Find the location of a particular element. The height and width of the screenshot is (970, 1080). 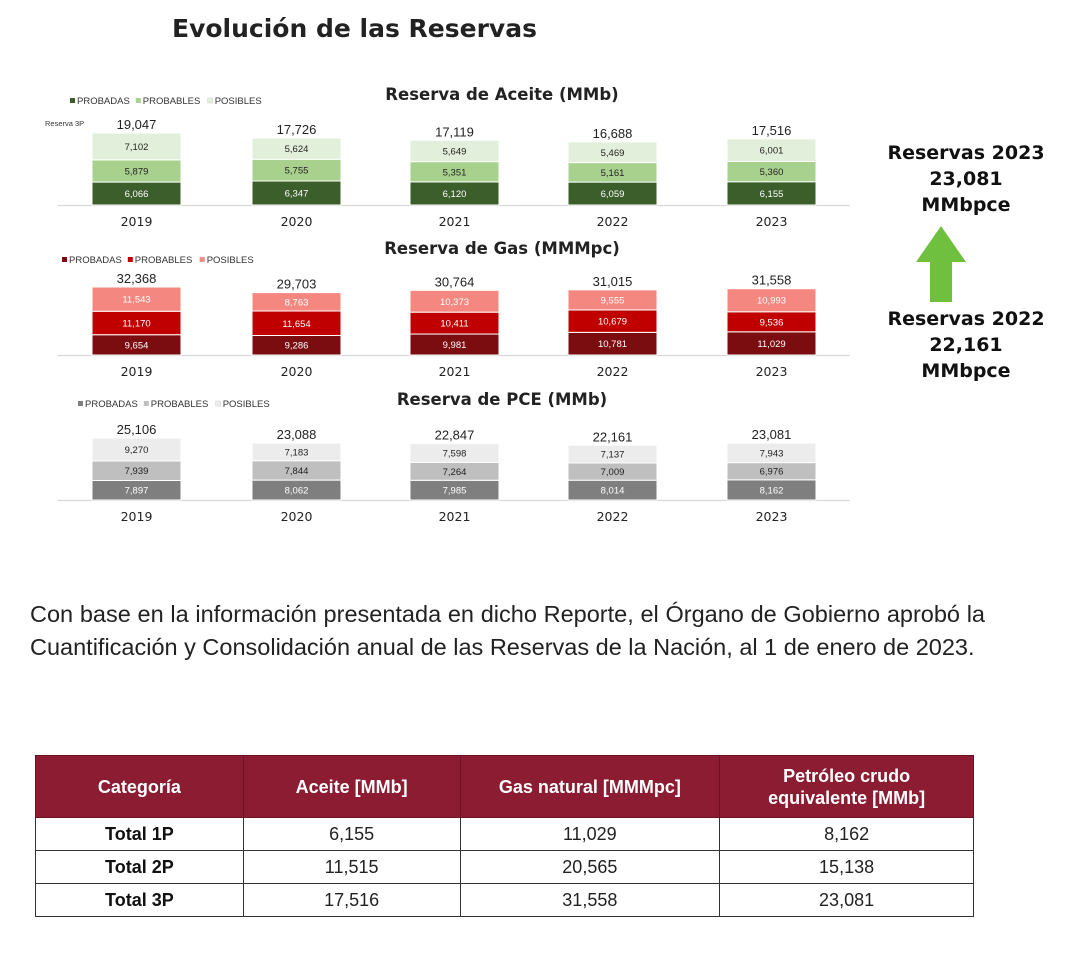

reserves-2023-box: Reservas 2023 23,081 MMbpce is located at coordinates (965, 179).